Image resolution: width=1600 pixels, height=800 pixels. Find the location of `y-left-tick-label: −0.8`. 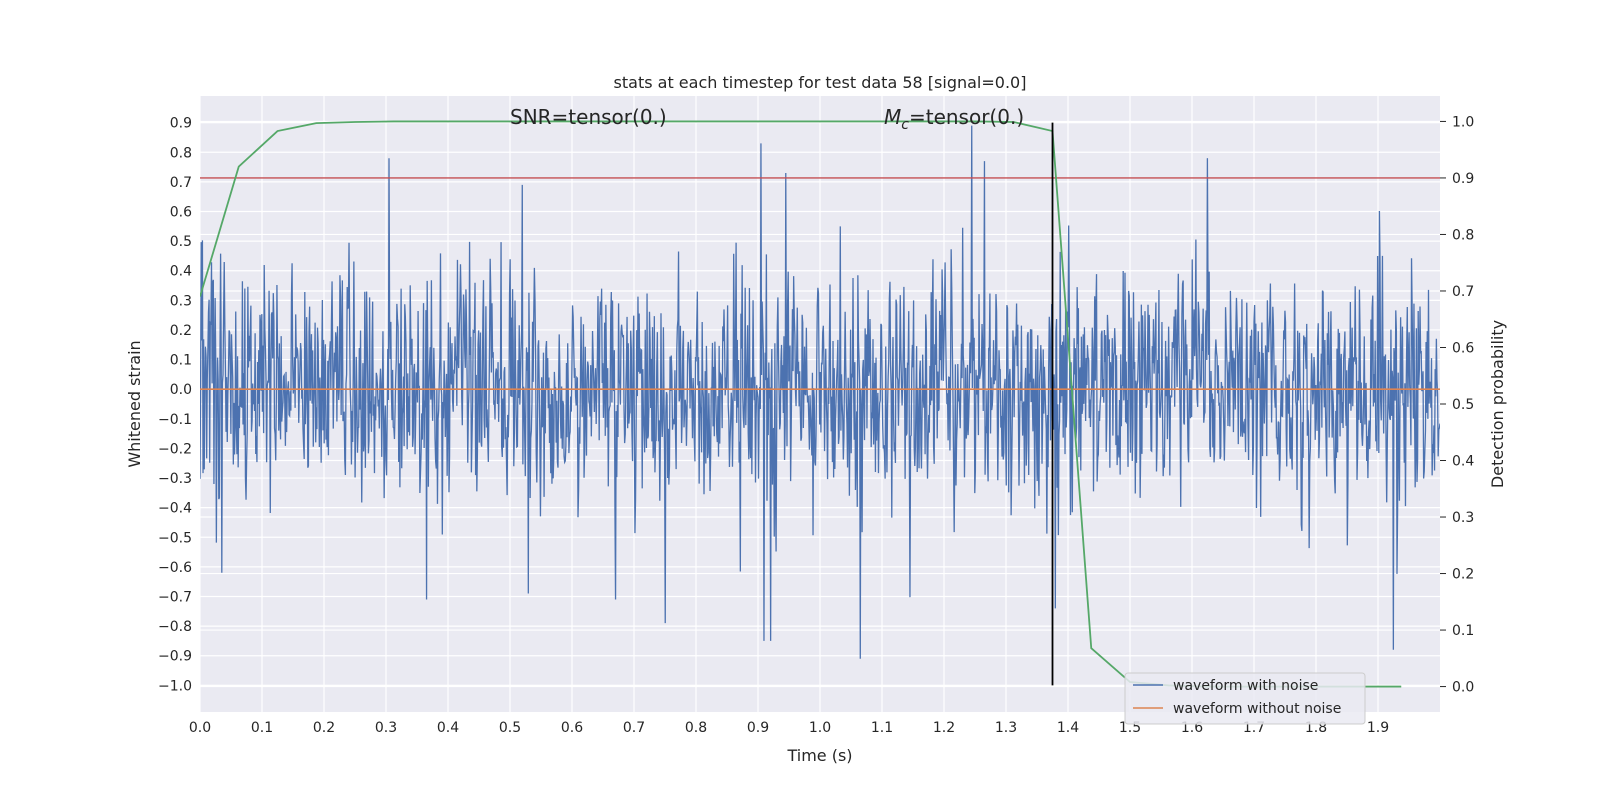

y-left-tick-label: −0.8 is located at coordinates (175, 627).